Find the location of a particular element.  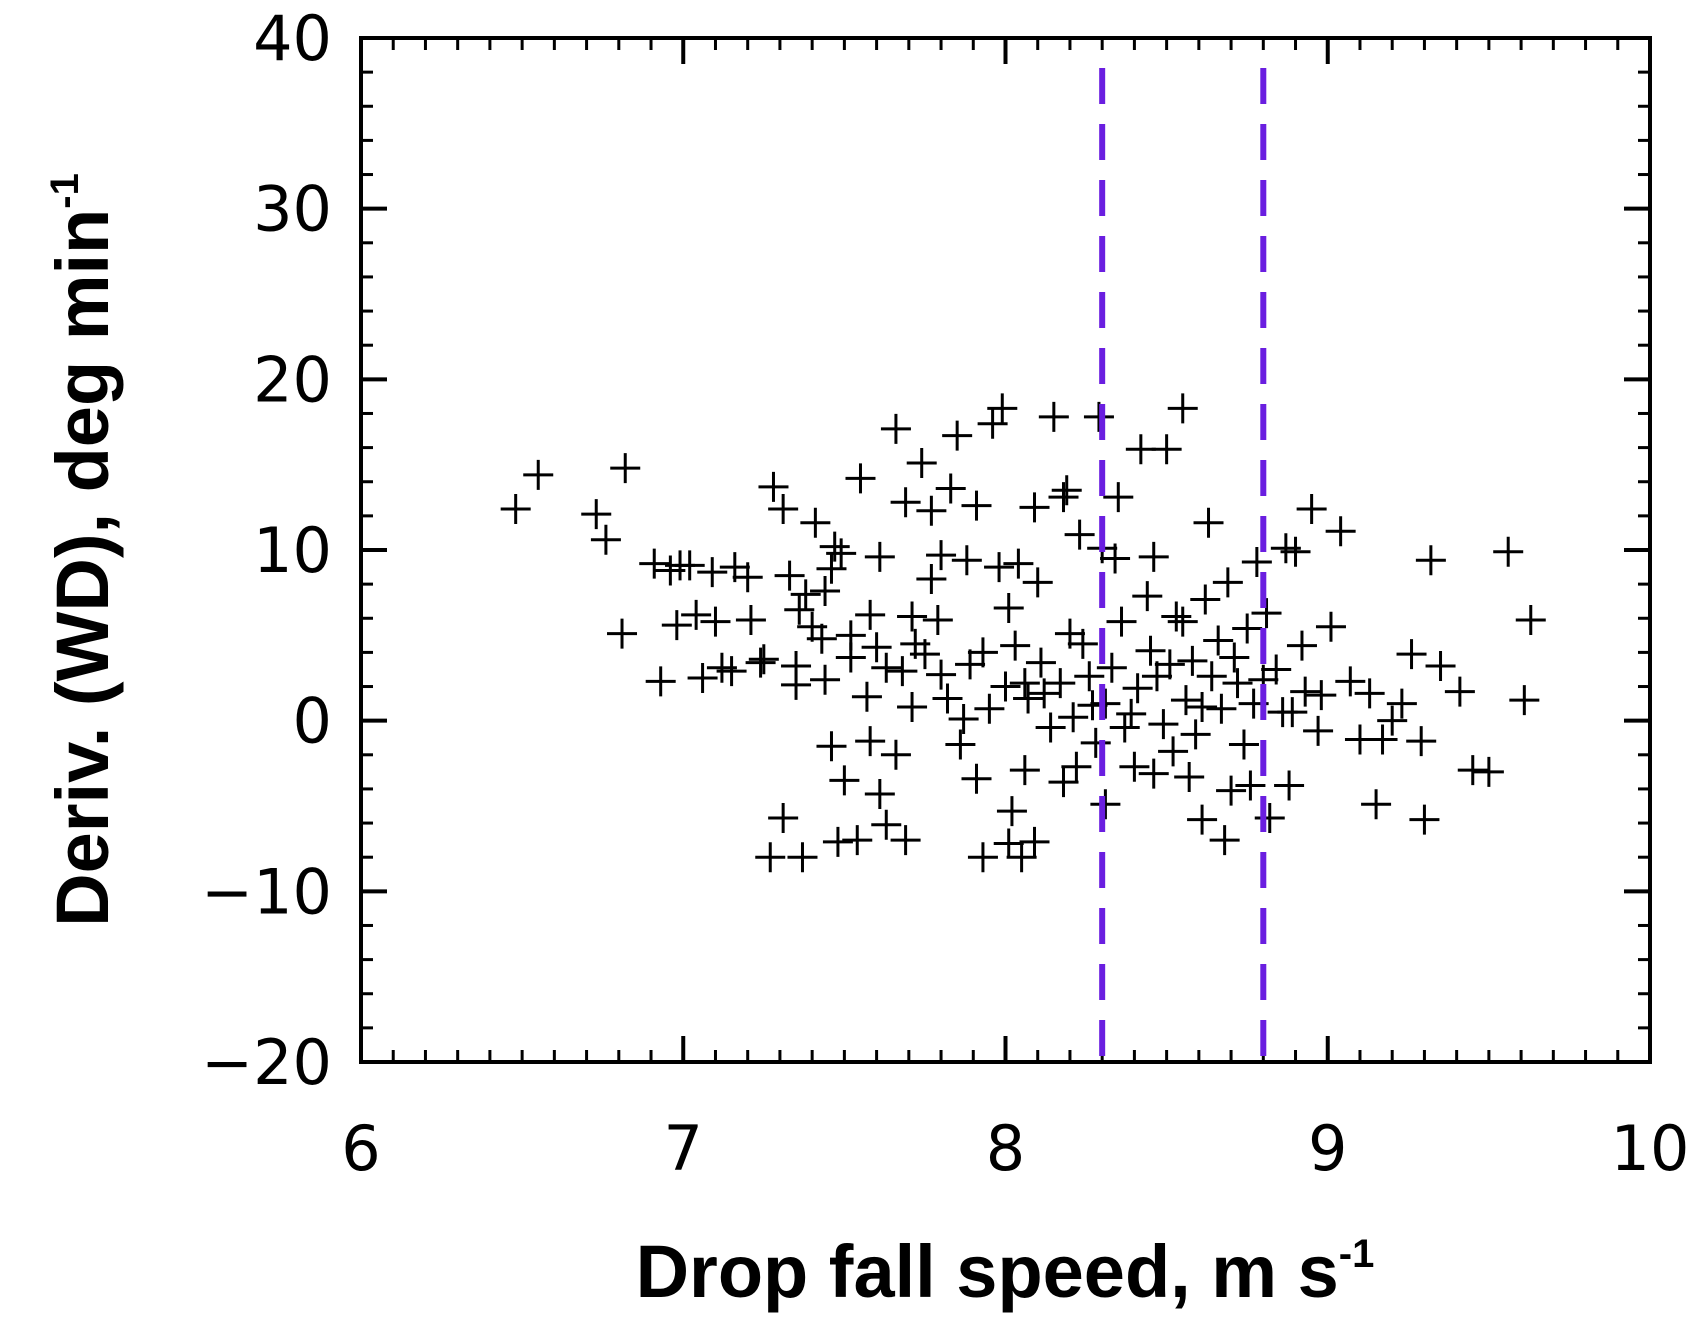

y-tick-label: 0 is located at coordinates (312, 721).